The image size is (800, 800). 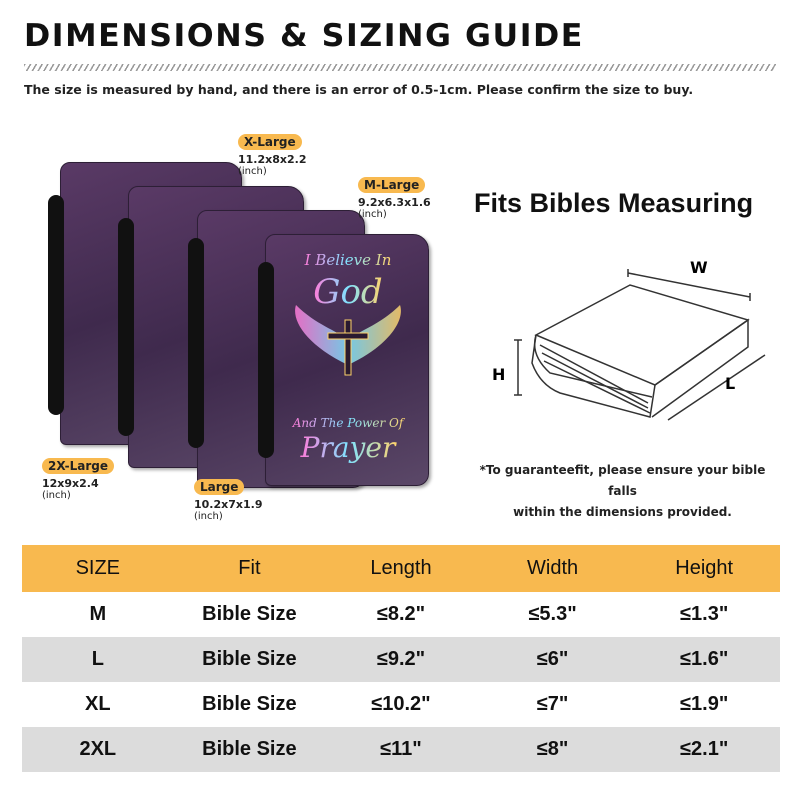 What do you see at coordinates (70, 483) in the screenshot?
I see `size-dims: 12x9x2.4` at bounding box center [70, 483].